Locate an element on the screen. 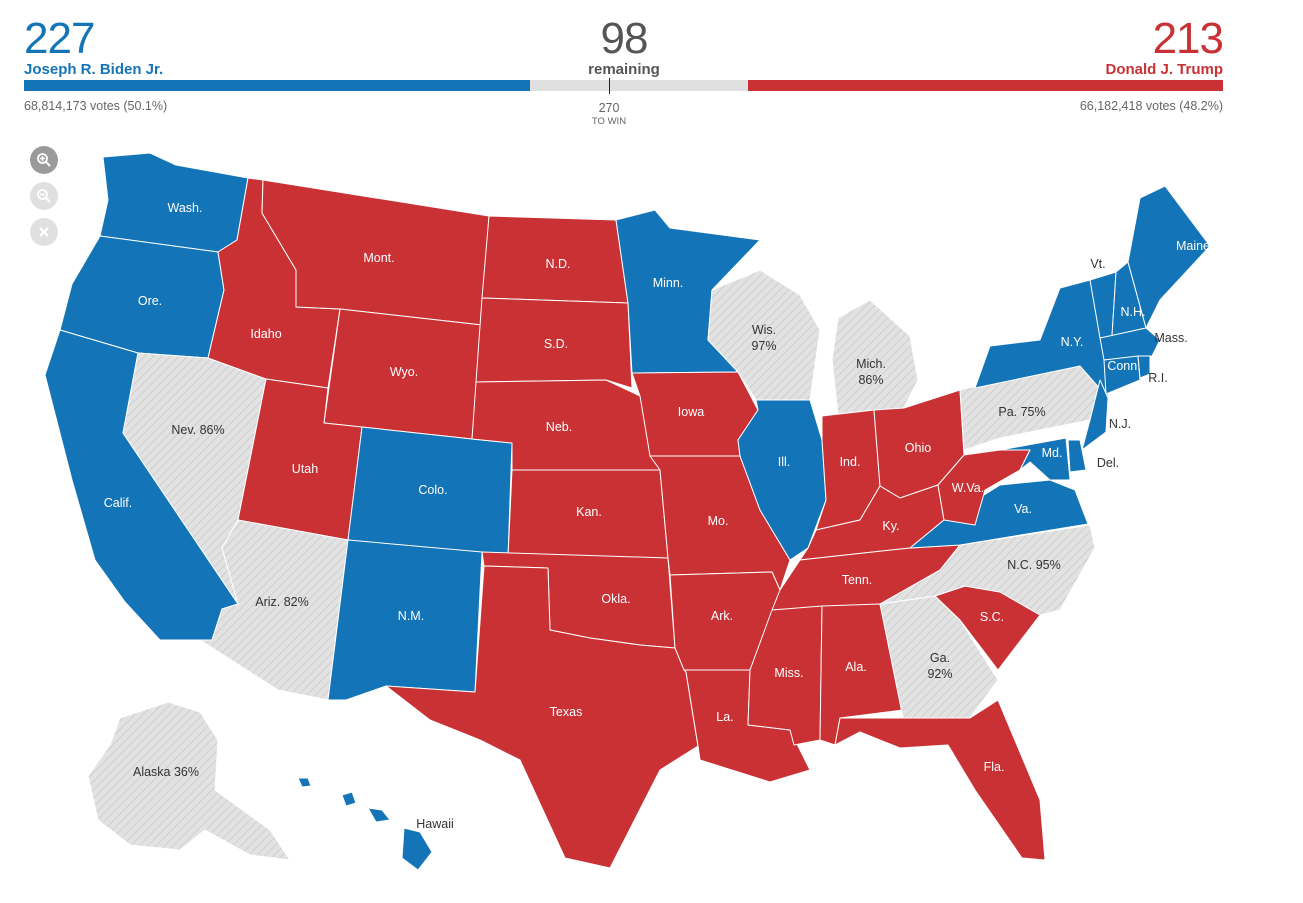 This screenshot has height=903, width=1303. label-fl: Fla. is located at coordinates (994, 767).